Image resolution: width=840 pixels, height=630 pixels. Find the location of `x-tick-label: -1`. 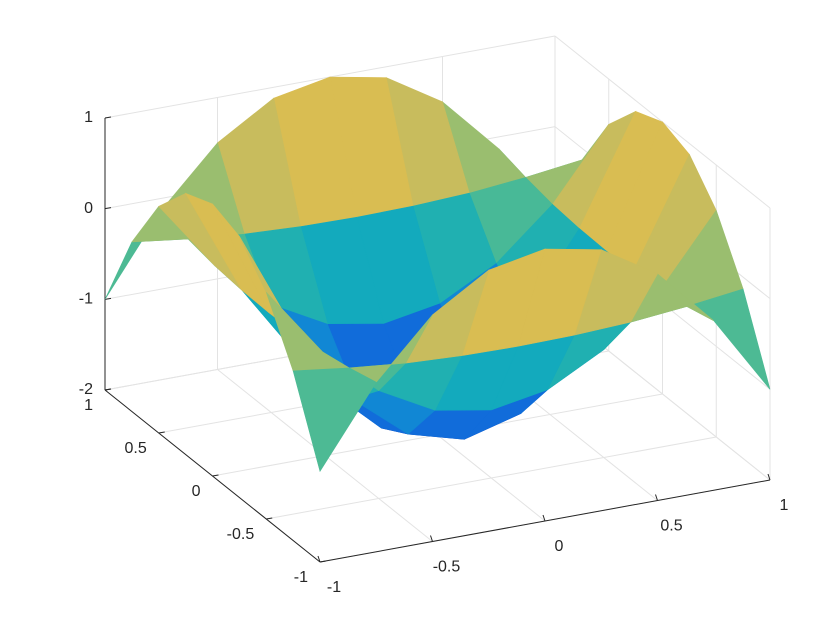

x-tick-label: -1 is located at coordinates (334, 587).